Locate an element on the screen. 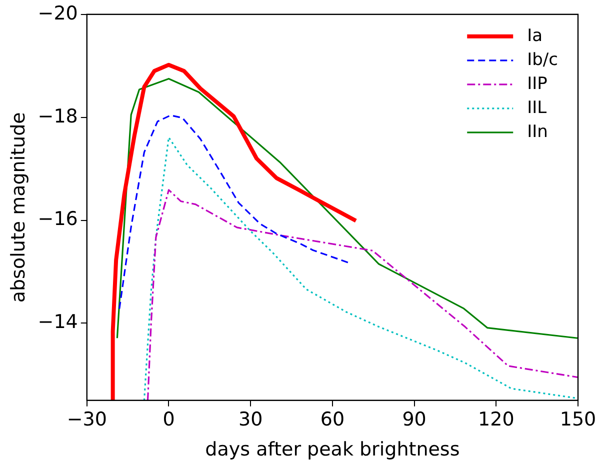  legend-label: IIP is located at coordinates (537, 84).